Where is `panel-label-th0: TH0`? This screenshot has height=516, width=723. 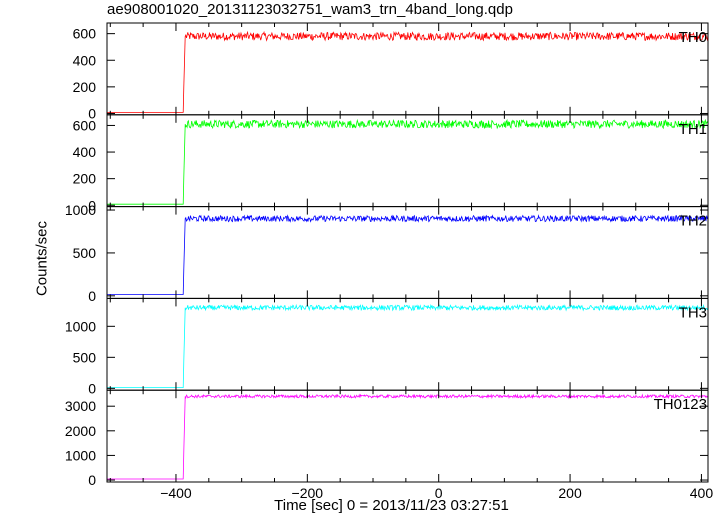
panel-label-th0: TH0 is located at coordinates (693, 37).